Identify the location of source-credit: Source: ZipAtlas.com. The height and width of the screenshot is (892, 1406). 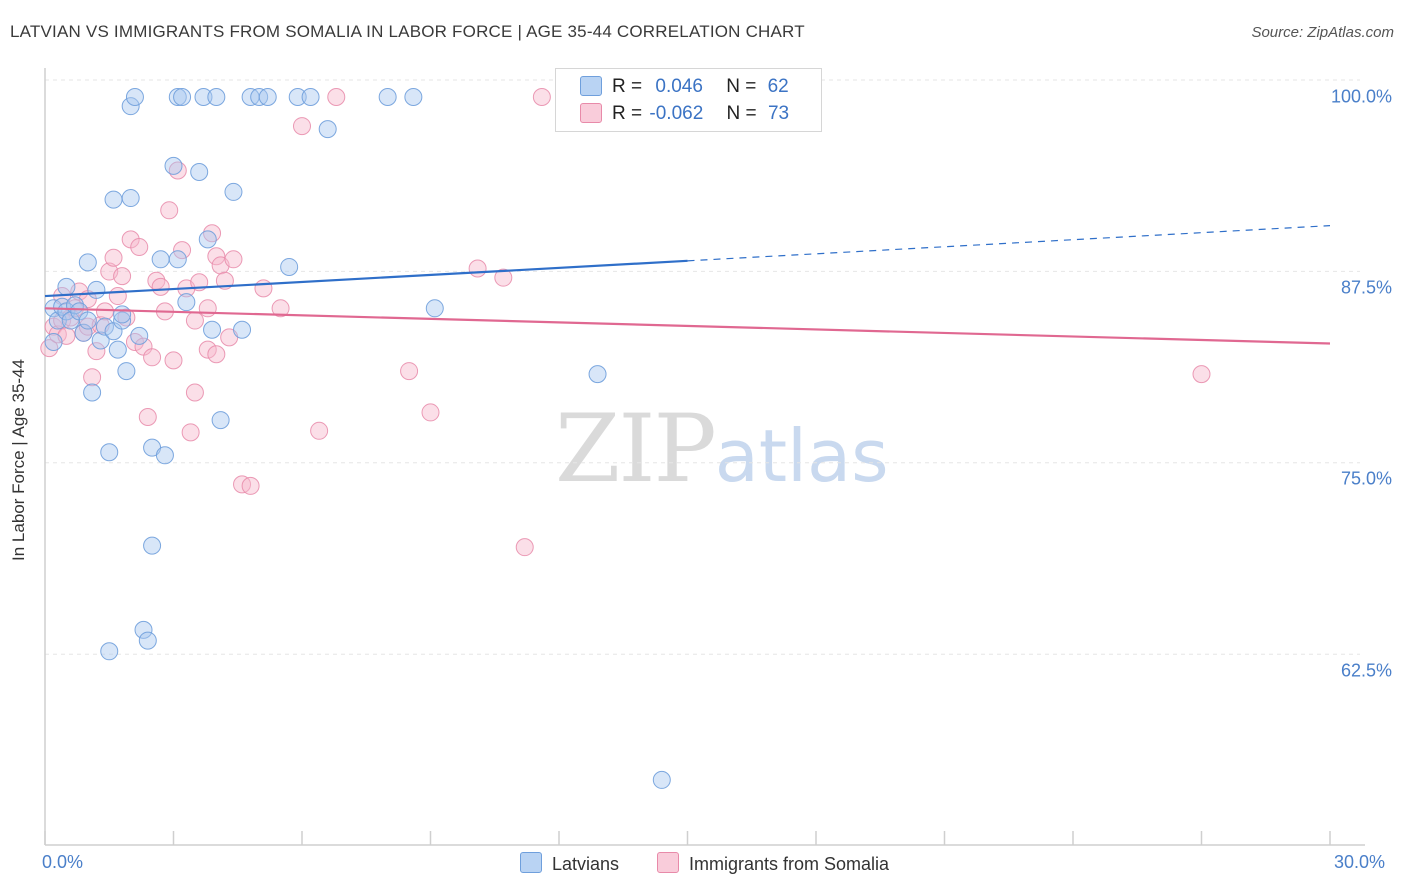
(1322, 32).